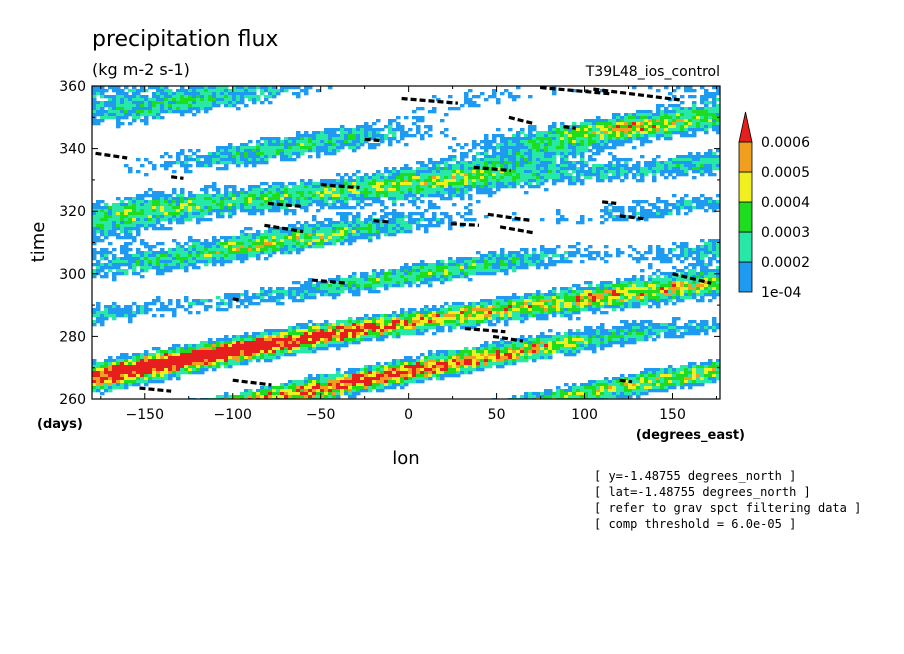 This screenshot has height=654, width=904. Describe the element at coordinates (185, 39) in the screenshot. I see `chart-title: precipitation flux` at that location.